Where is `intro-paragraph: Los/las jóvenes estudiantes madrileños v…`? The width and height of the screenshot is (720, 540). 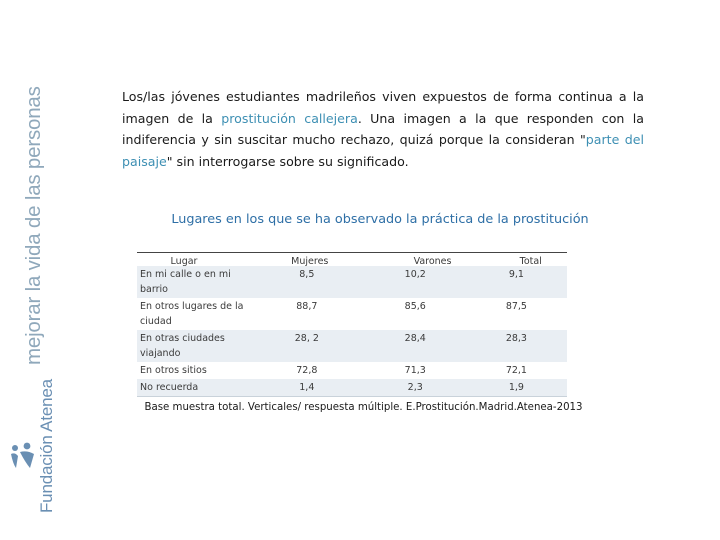 intro-paragraph: Los/las jóvenes estudiantes madrileños v… is located at coordinates (383, 129).